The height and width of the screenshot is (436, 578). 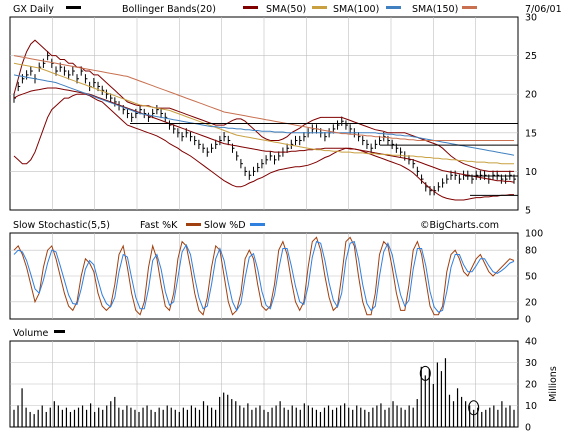 I want to click on stoch-fast-swatch, so click(x=193, y=224).